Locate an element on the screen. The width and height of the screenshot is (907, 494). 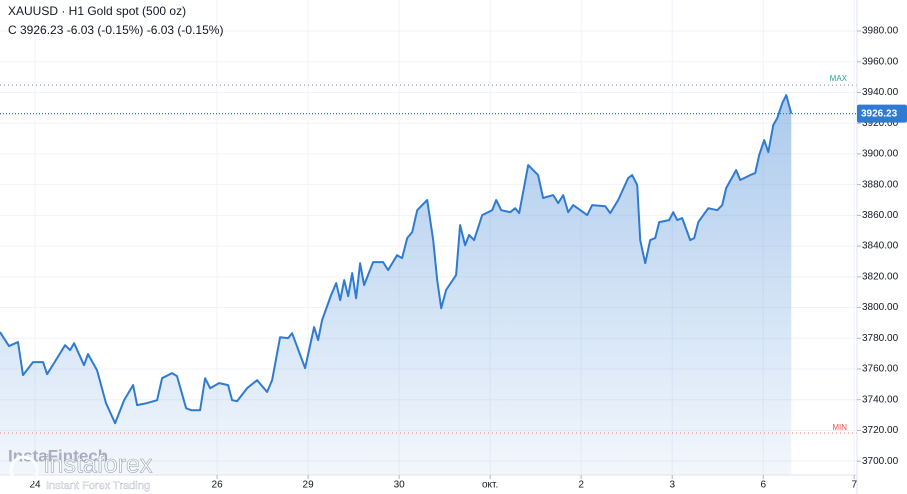
y-tick-label: 3920.00 is located at coordinates (880, 123).